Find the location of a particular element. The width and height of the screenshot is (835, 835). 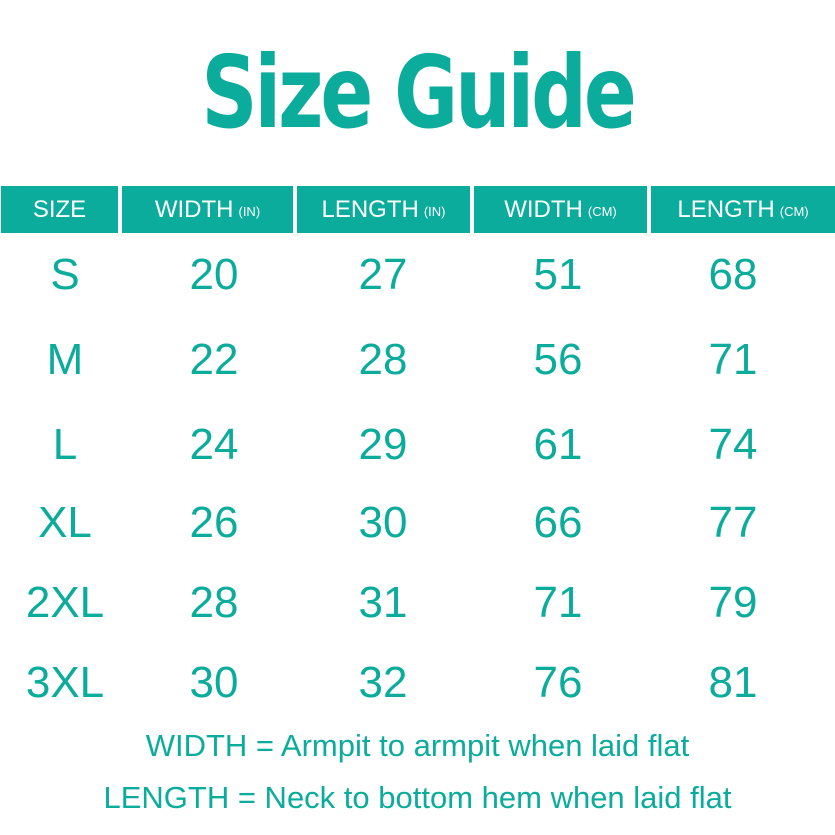

page-title: Size Guide is located at coordinates (418, 92).